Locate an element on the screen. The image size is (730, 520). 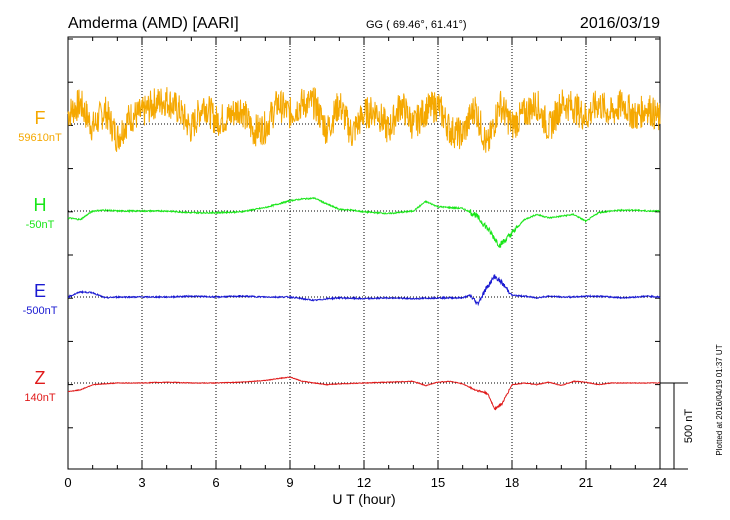
coordinates-label: GG ( 69.46°, 61.41°) is located at coordinates (416, 25).